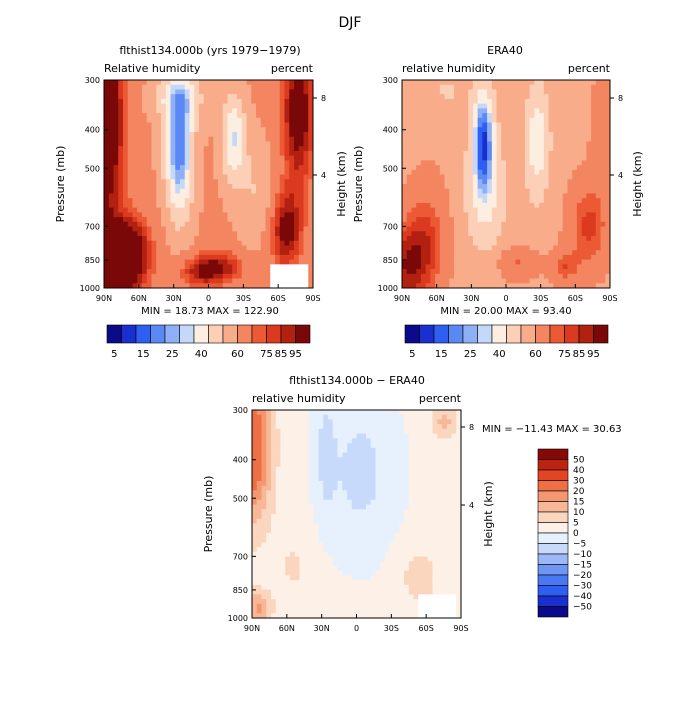 The image size is (700, 704). What do you see at coordinates (299, 398) in the screenshot?
I see `panel-diff-subtitle-left: relative humidity` at bounding box center [299, 398].